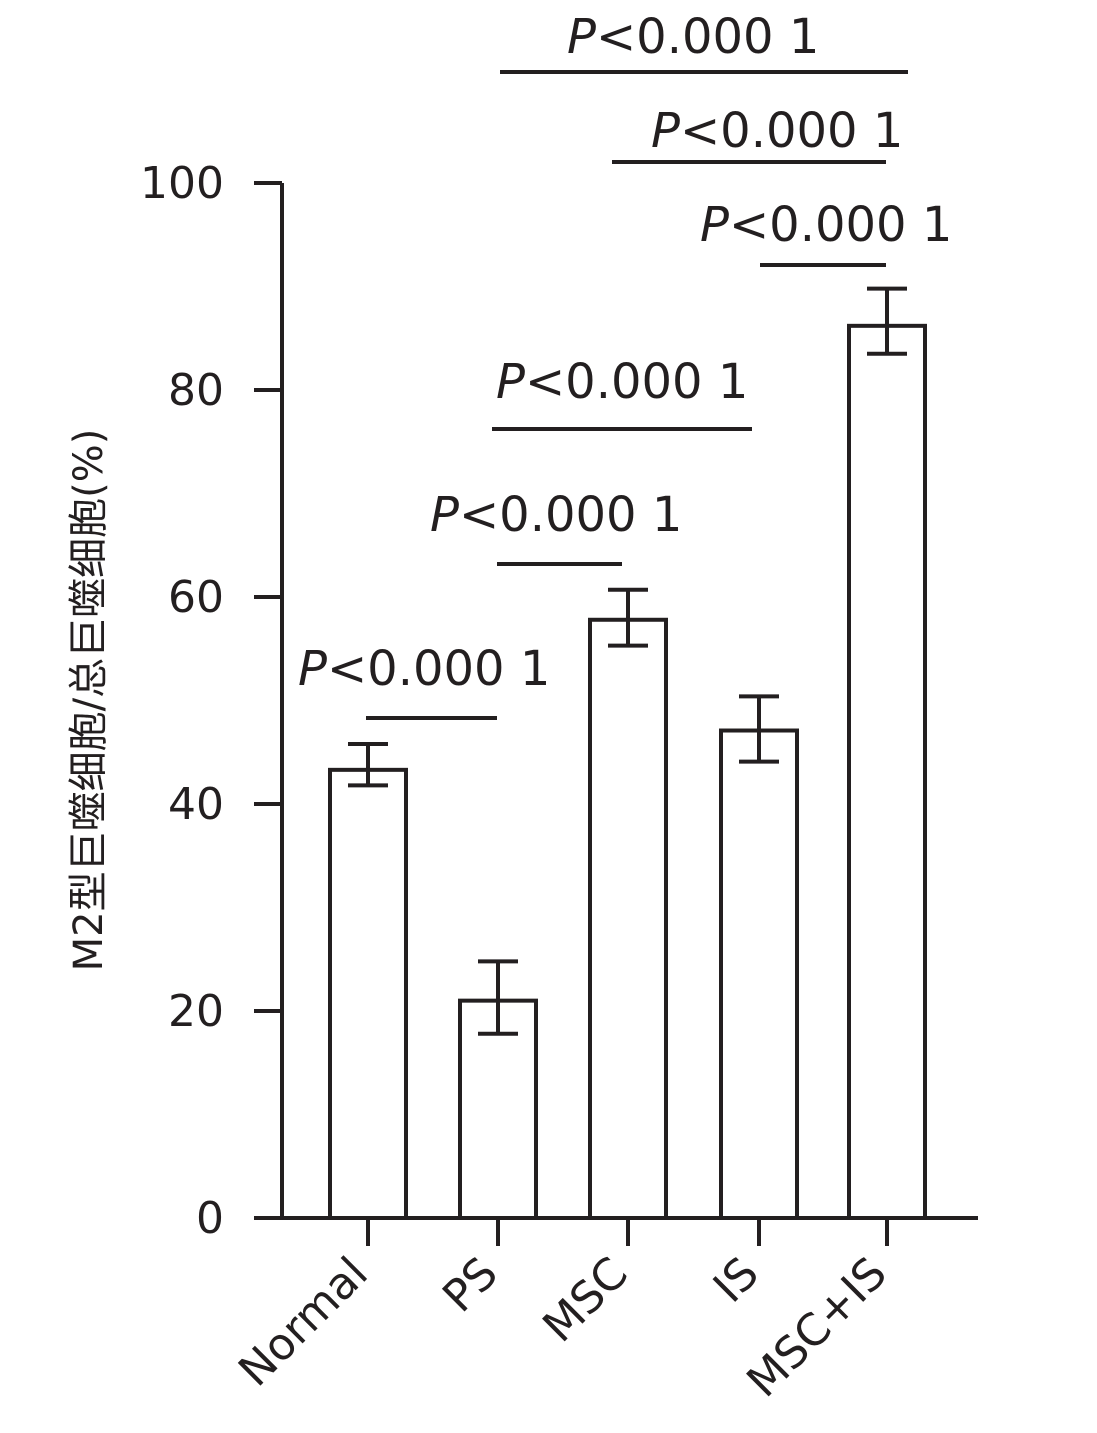 The image size is (1097, 1433). I want to click on y-tick-label-100: 100, so click(182, 183).